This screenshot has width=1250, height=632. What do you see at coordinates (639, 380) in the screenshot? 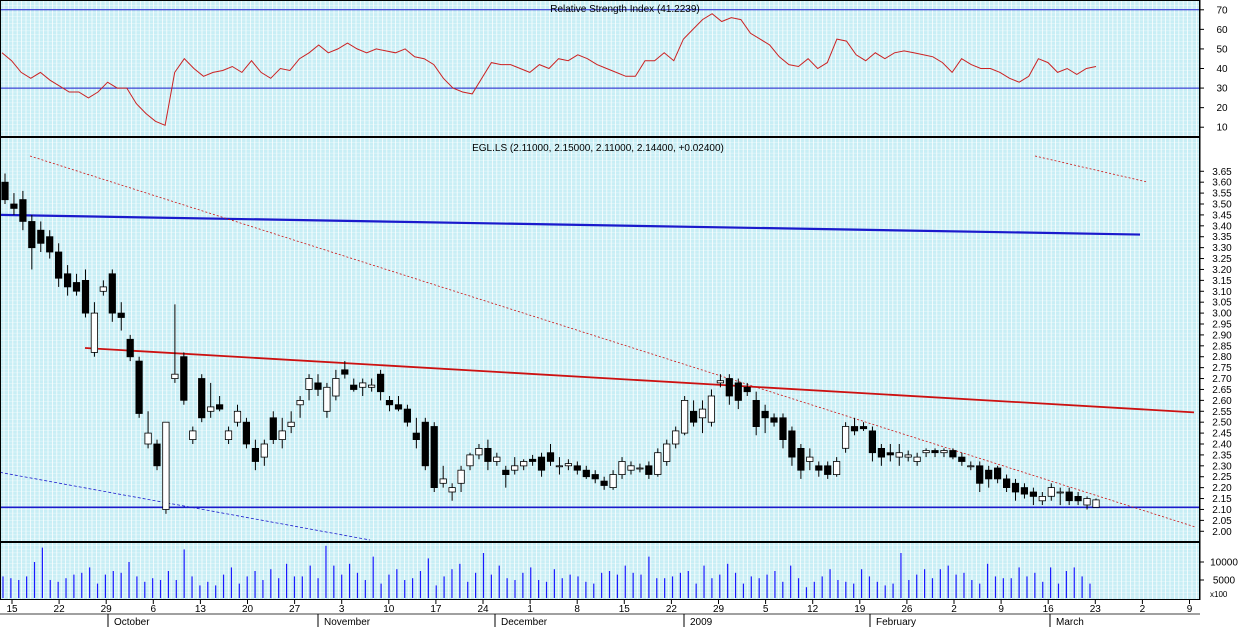
I see `downtrend-line-red` at bounding box center [639, 380].